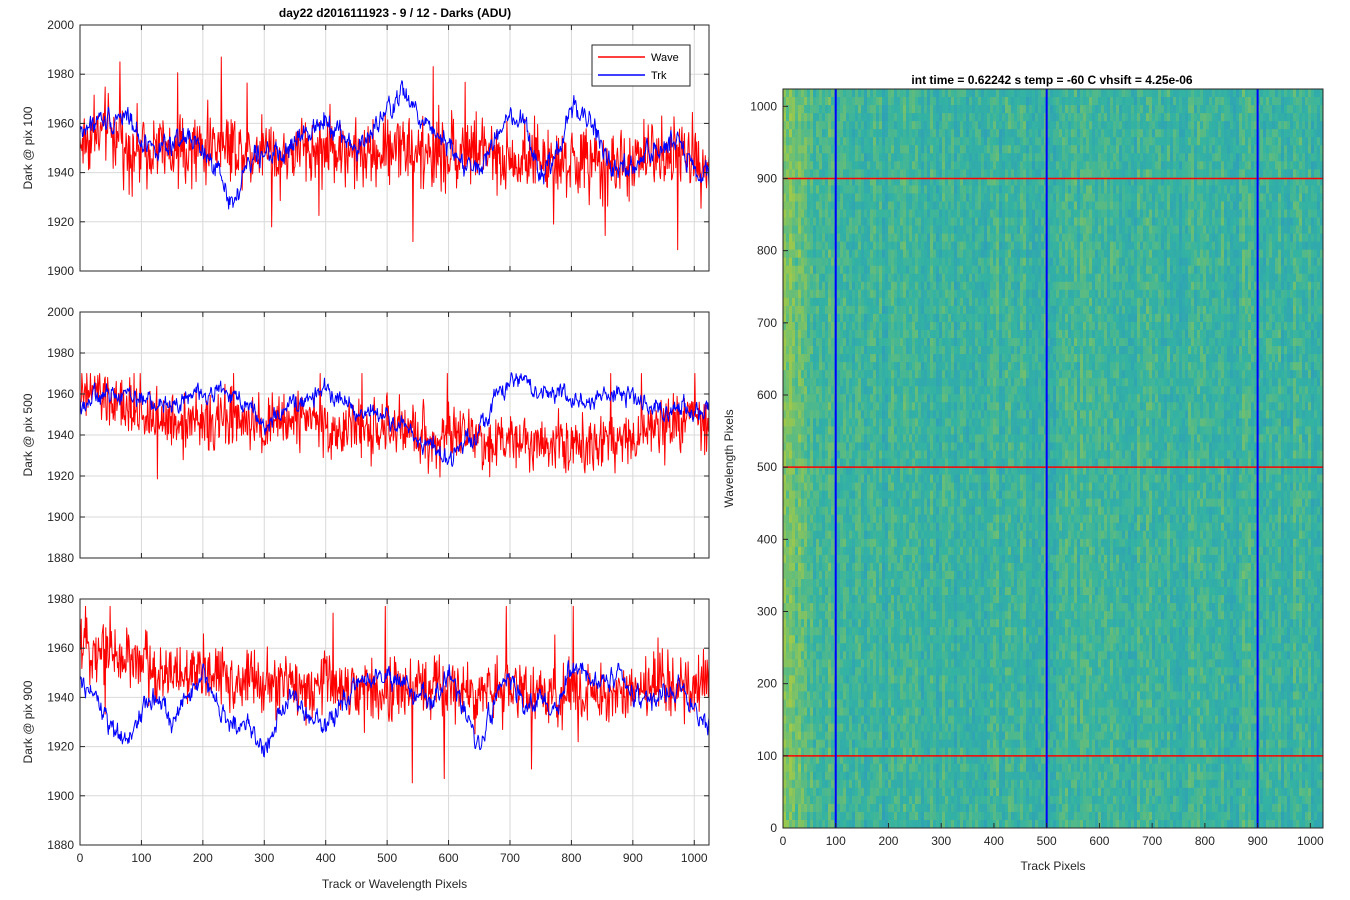 The width and height of the screenshot is (1350, 900). What do you see at coordinates (60, 599) in the screenshot?
I see `ytick-label-1980: 1980` at bounding box center [60, 599].